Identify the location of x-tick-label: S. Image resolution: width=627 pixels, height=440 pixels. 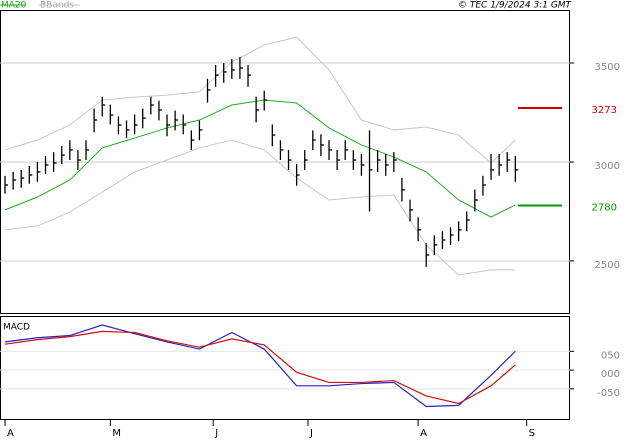
(532, 433).